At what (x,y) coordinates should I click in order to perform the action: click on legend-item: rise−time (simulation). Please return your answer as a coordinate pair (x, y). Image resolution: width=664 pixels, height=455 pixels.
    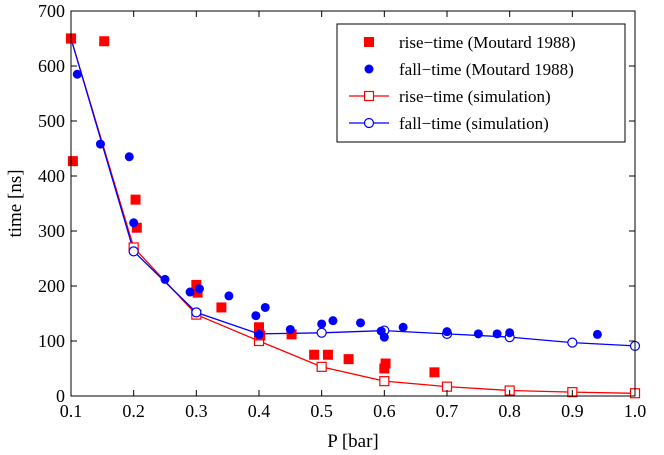
    Looking at the image, I should click on (450, 96).